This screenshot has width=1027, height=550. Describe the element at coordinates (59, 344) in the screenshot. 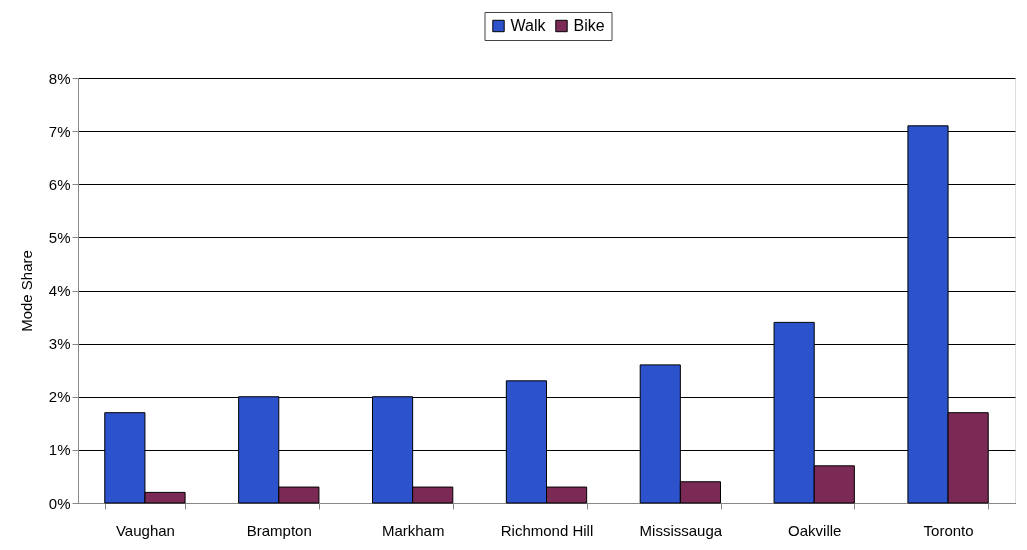

I see `y-tick-label: 3%` at that location.